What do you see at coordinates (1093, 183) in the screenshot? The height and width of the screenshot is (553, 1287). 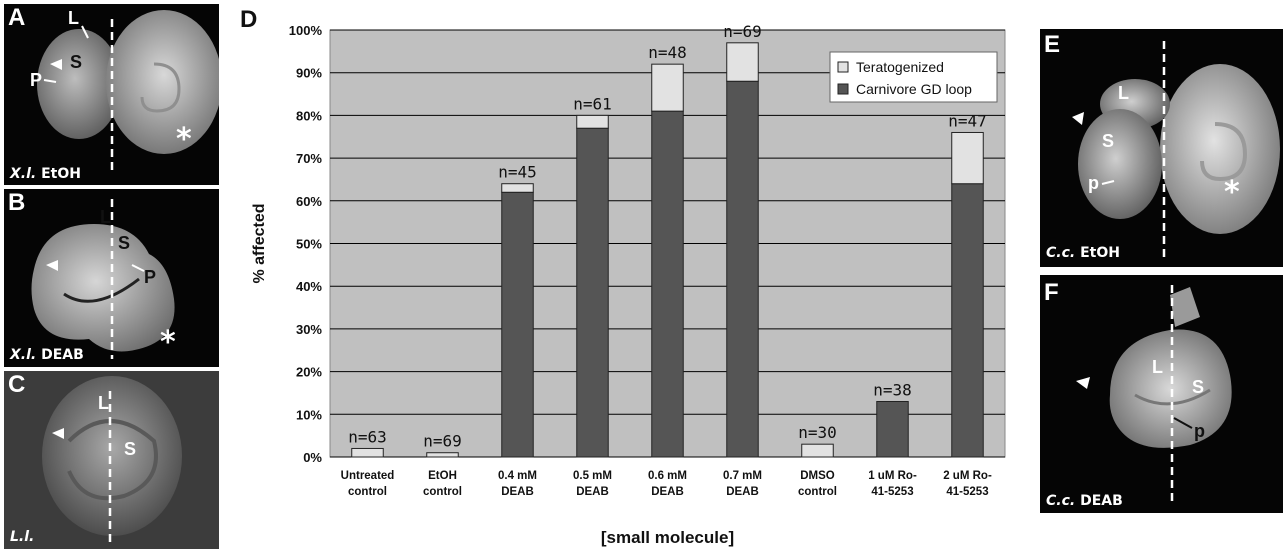 I see `panel-e-annotation-p: p` at bounding box center [1093, 183].